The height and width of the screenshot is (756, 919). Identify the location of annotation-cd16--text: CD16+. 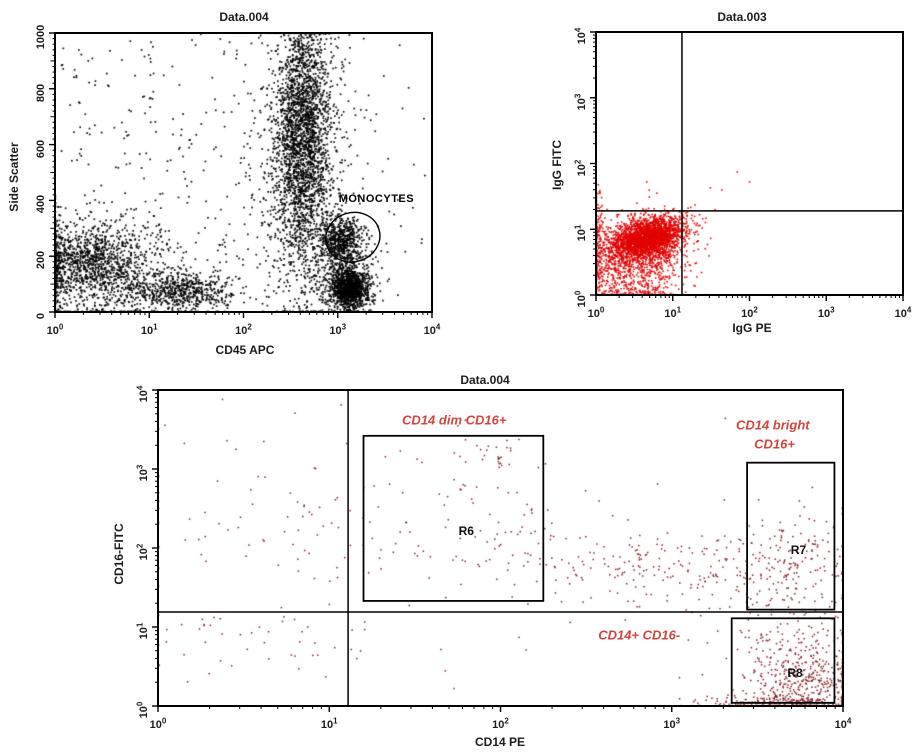
(774, 444).